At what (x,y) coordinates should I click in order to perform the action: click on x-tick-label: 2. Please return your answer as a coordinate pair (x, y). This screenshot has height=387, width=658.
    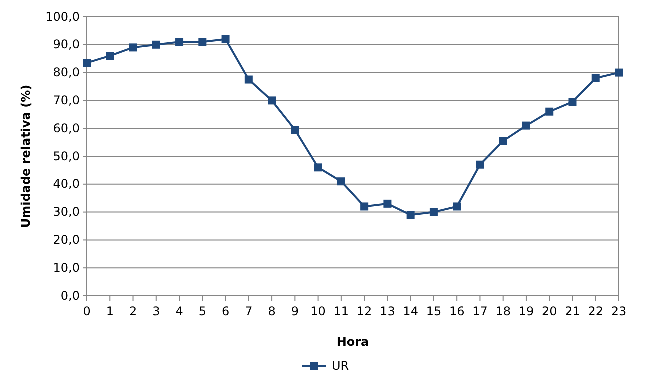
    Looking at the image, I should click on (133, 311).